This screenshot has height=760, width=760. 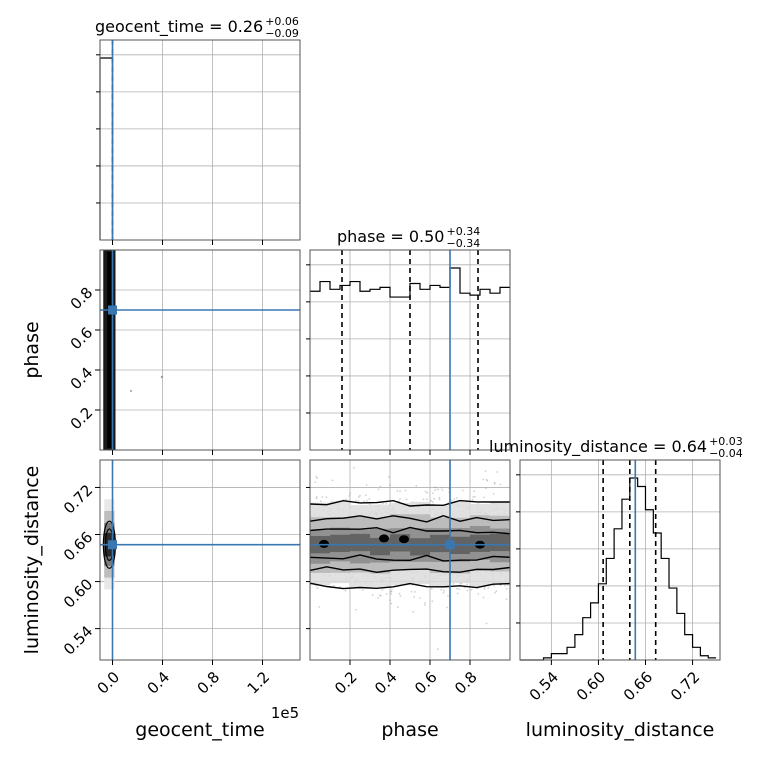 What do you see at coordinates (409, 730) in the screenshot?
I see `x-axis-label-phase: phase` at bounding box center [409, 730].